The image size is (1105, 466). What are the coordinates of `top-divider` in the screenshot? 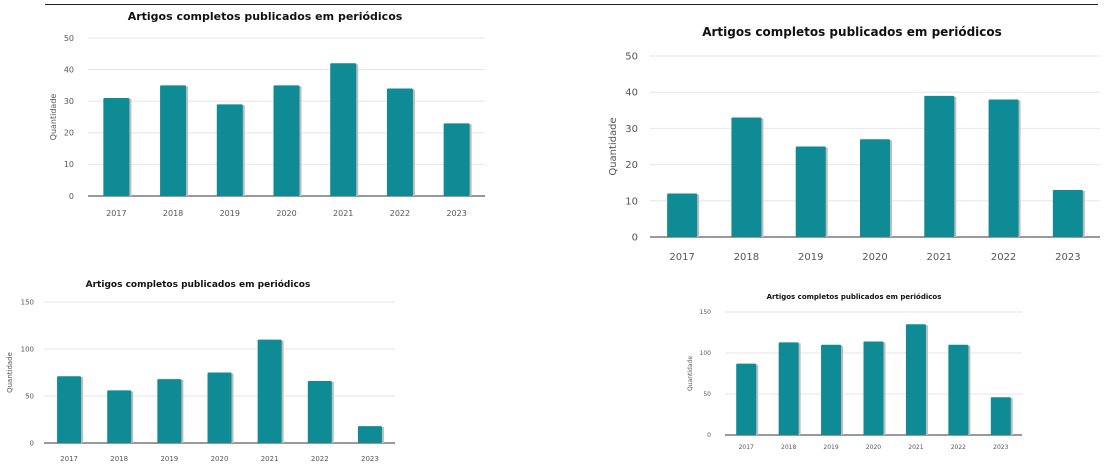 It's located at (571, 4).